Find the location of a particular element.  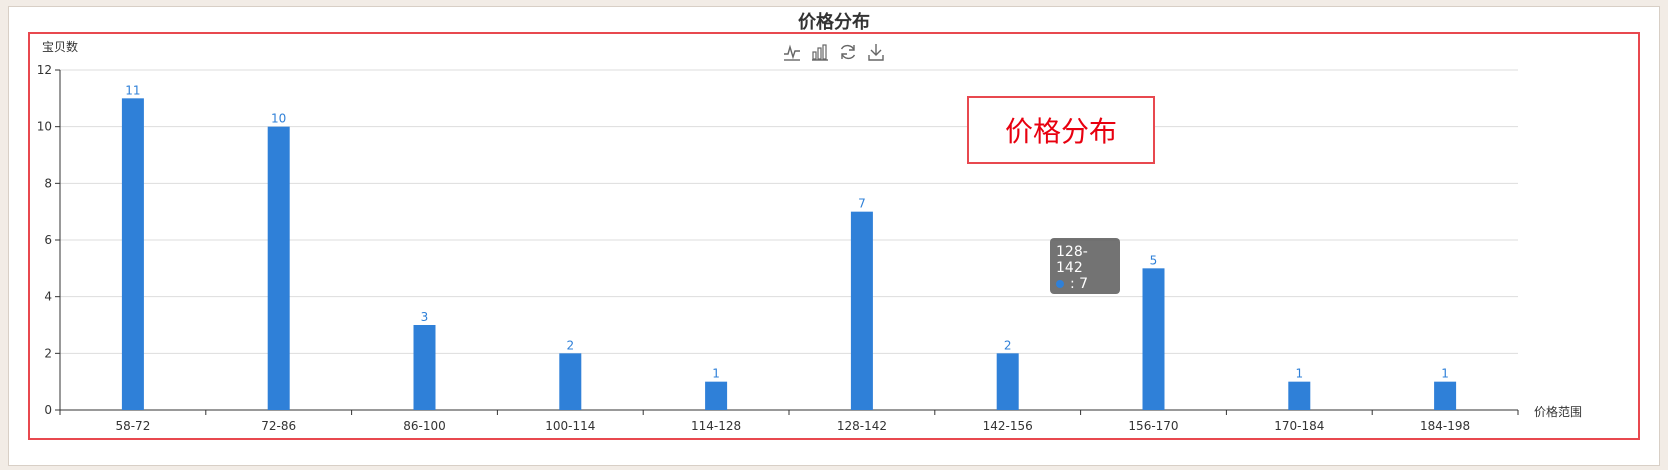

x-tick-label-128-142: 128-142 is located at coordinates (862, 426).